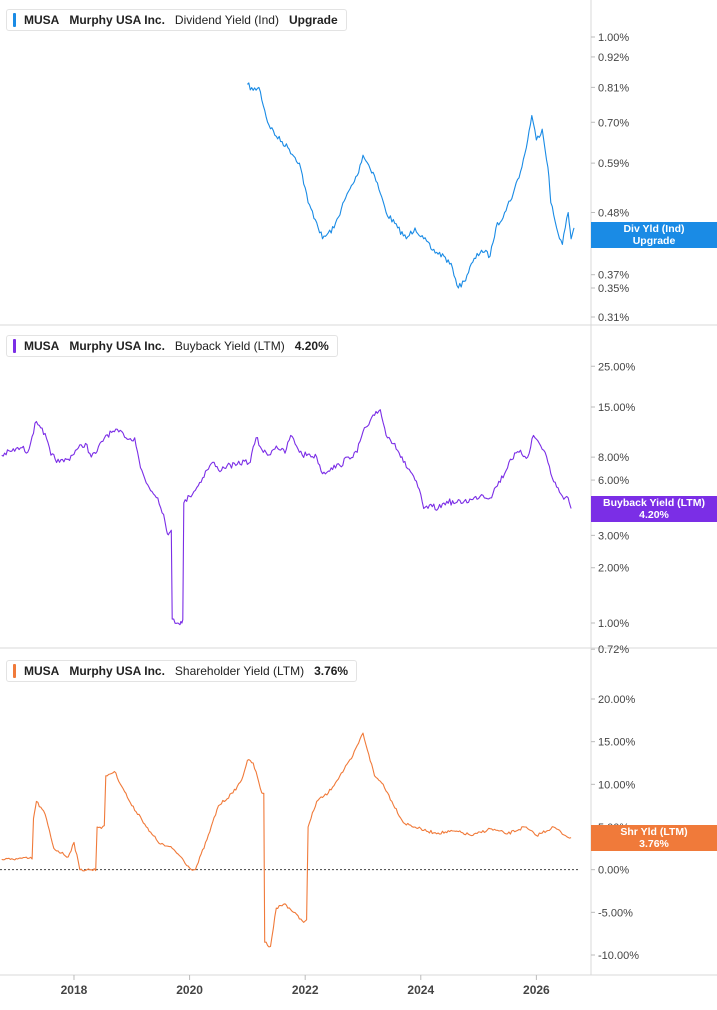  I want to click on y-axis-tick-label: 0.81%, so click(613, 88).